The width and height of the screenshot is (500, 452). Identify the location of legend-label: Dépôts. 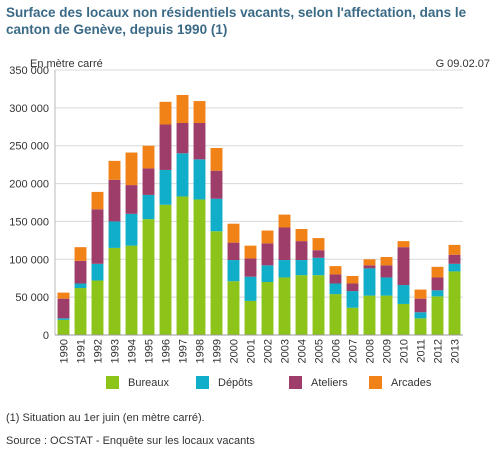
(235, 382).